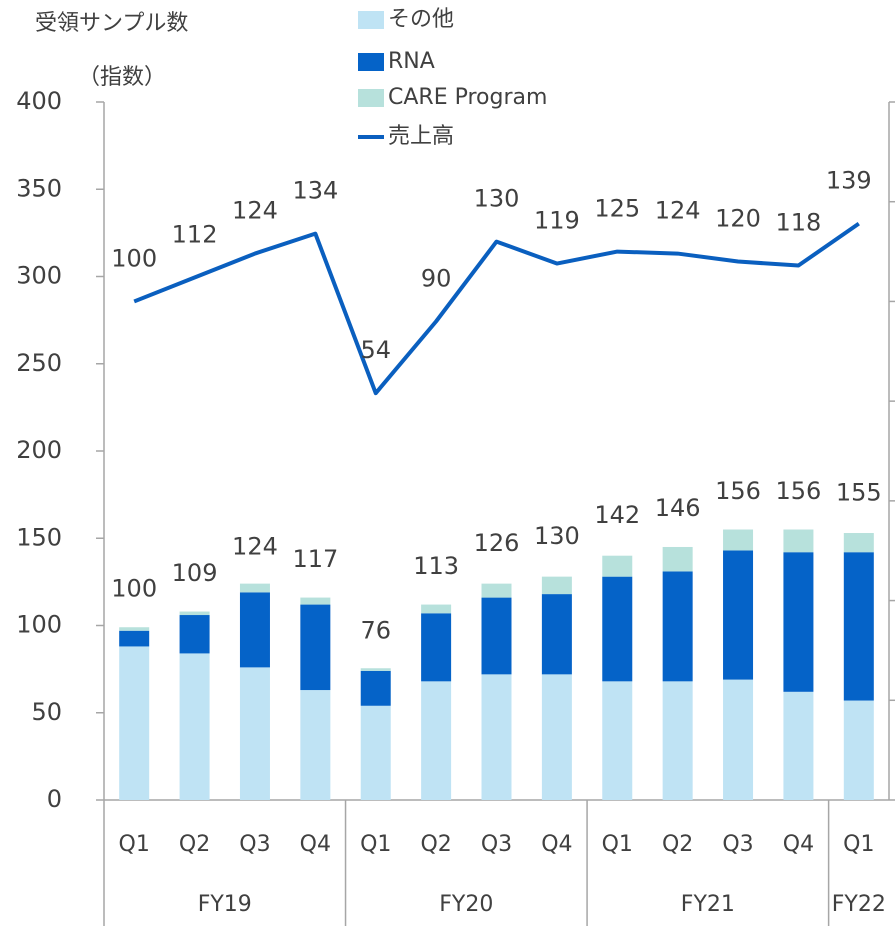 The image size is (895, 926). Describe the element at coordinates (421, 19) in the screenshot. I see `legend-label: その他` at that location.